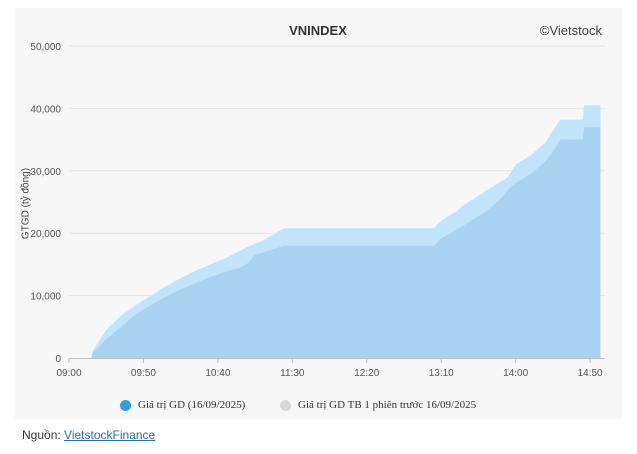 The width and height of the screenshot is (637, 454). Describe the element at coordinates (45, 234) in the screenshot. I see `y-tick-label: 20,000` at that location.